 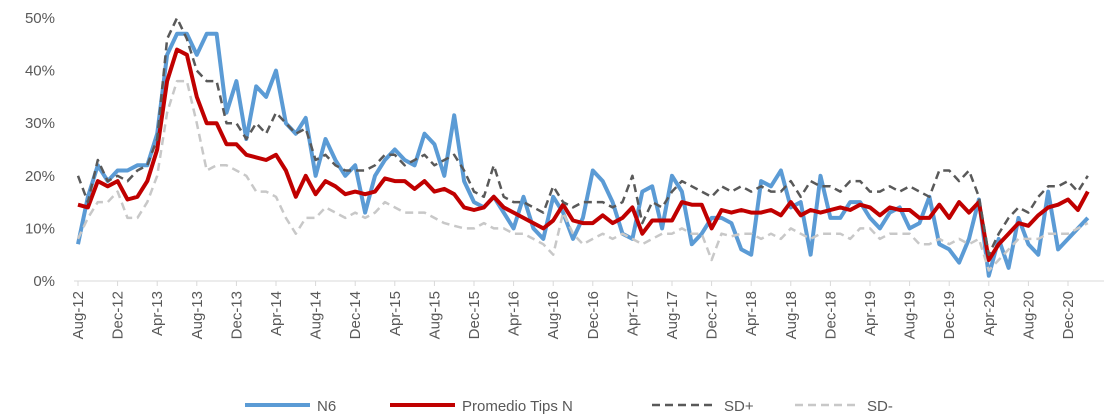 What do you see at coordinates (434, 315) in the screenshot?
I see `x-tick-label: Aug-15` at bounding box center [434, 315].